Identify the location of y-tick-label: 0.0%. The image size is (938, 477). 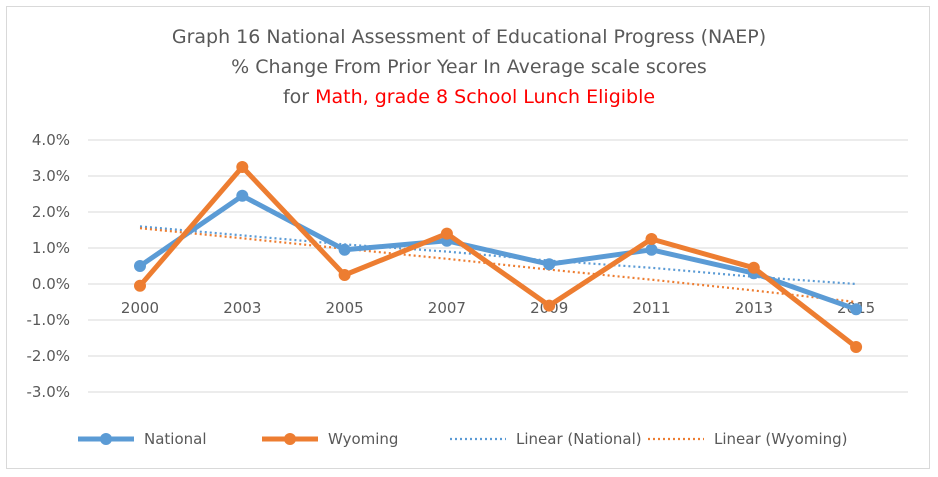
(51, 284).